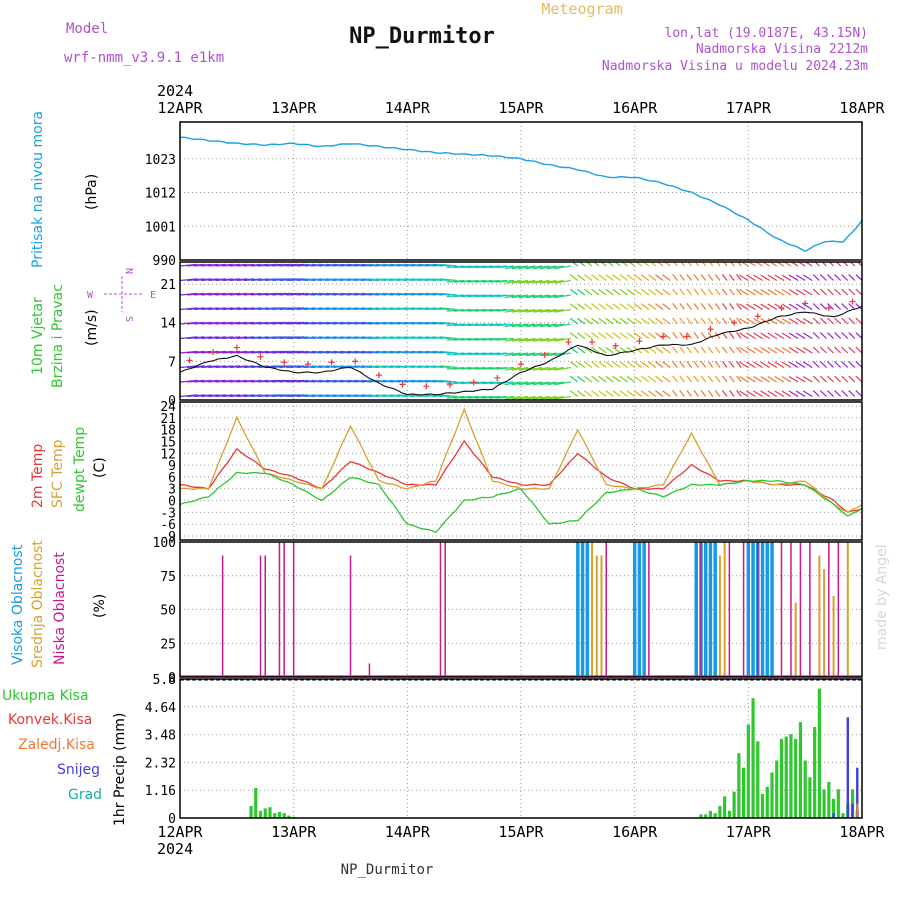  Describe the element at coordinates (18, 604) in the screenshot. I see `cloud-title-1: Visoka Oblacnost` at that location.